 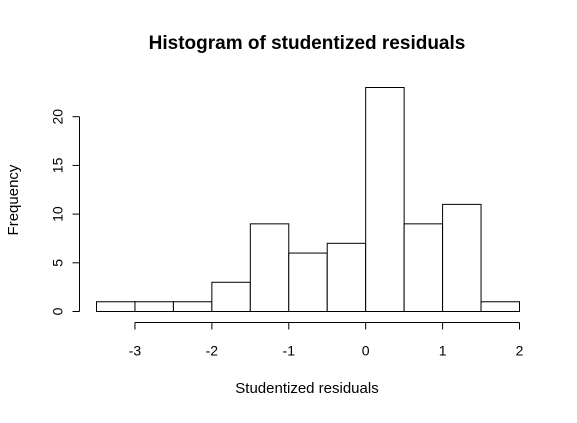 I want to click on y-tick-label: 0, so click(x=58, y=311).